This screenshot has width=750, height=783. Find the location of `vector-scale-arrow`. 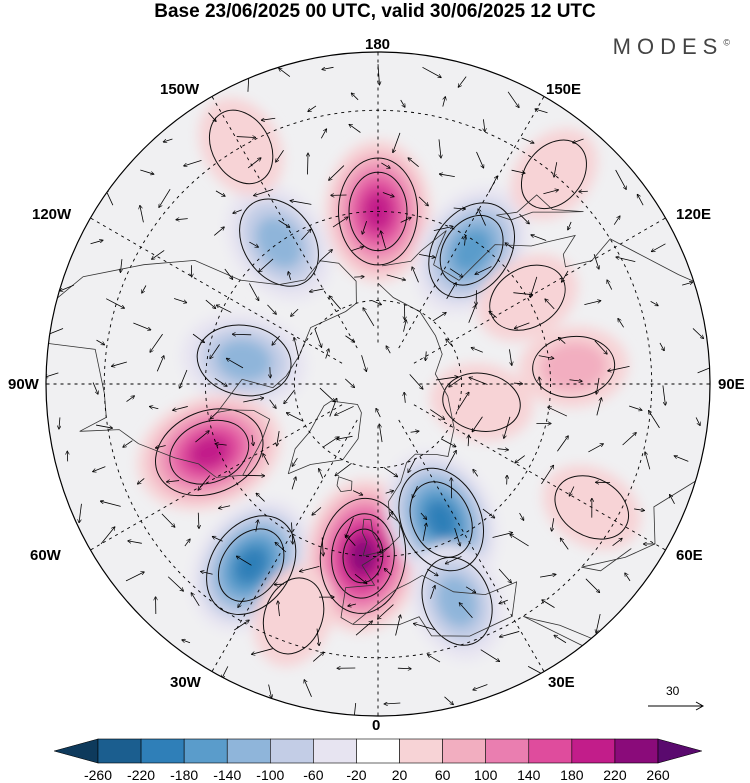

vector-scale-arrow is located at coordinates (676, 706).